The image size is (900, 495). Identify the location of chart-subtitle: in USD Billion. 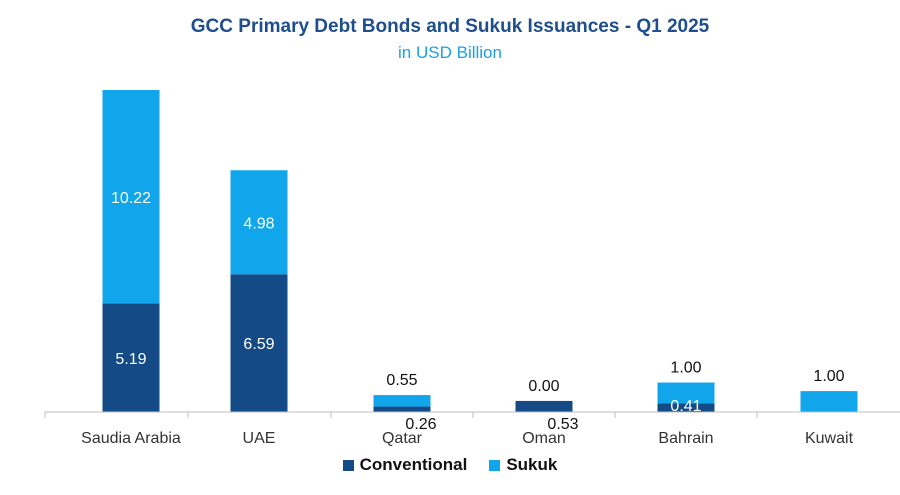
(450, 52).